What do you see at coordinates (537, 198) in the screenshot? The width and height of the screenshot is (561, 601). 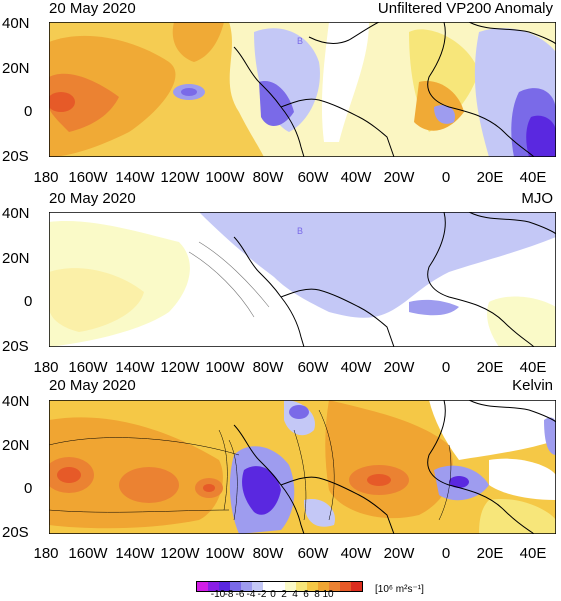 I see `panel-title: MJO` at bounding box center [537, 198].